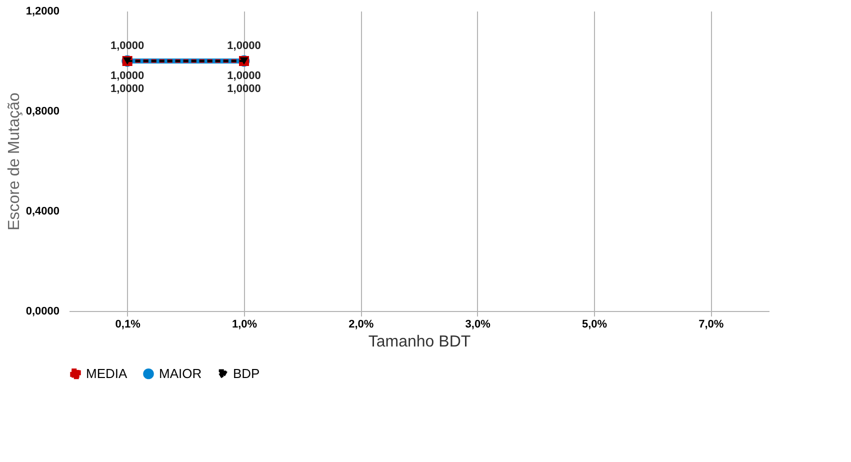 Image resolution: width=851 pixels, height=462 pixels. I want to click on y-tick-label: 1,2000, so click(43, 12).